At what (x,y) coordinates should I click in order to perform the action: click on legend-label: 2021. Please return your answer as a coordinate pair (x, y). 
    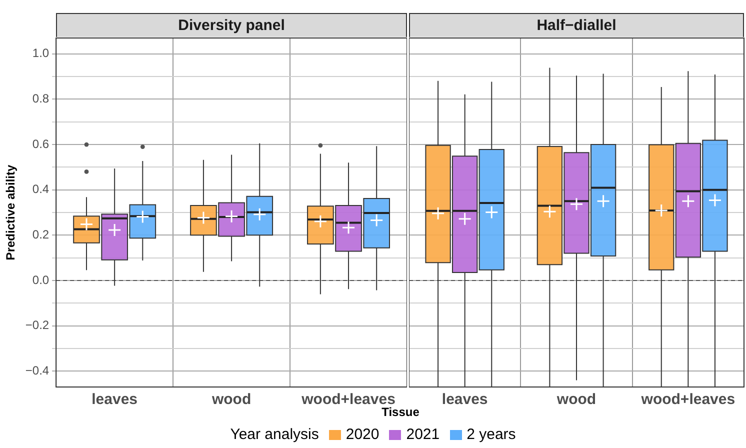
    Looking at the image, I should click on (423, 434).